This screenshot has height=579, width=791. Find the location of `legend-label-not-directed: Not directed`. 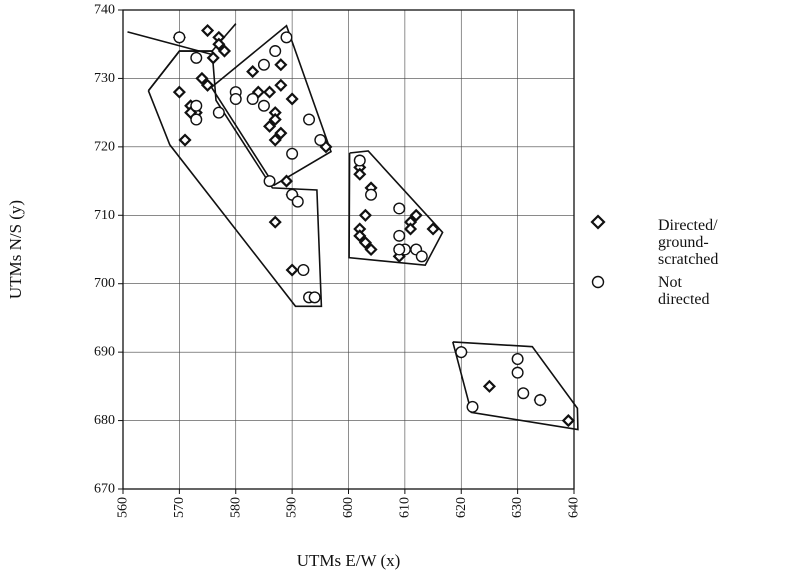

legend-label-not-directed: Not directed is located at coordinates (684, 291).